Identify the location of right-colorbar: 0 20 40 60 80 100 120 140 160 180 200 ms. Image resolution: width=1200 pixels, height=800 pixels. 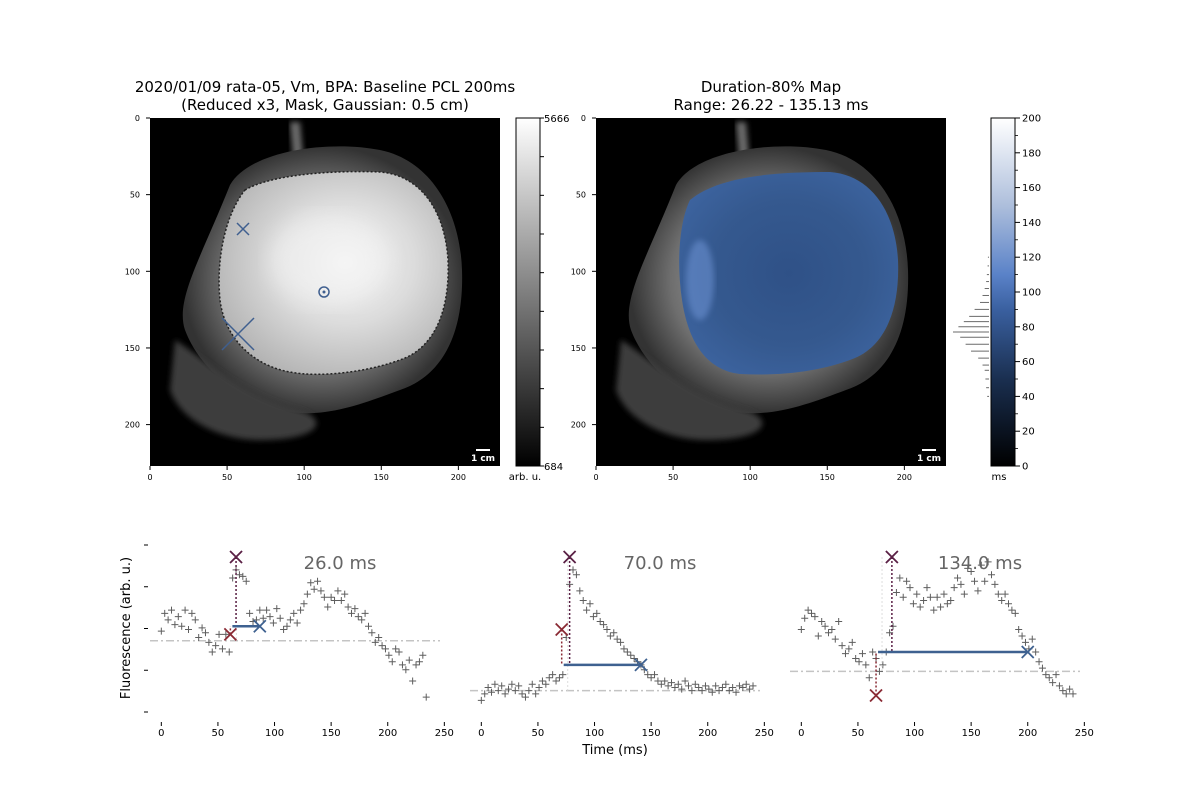
(997, 298).